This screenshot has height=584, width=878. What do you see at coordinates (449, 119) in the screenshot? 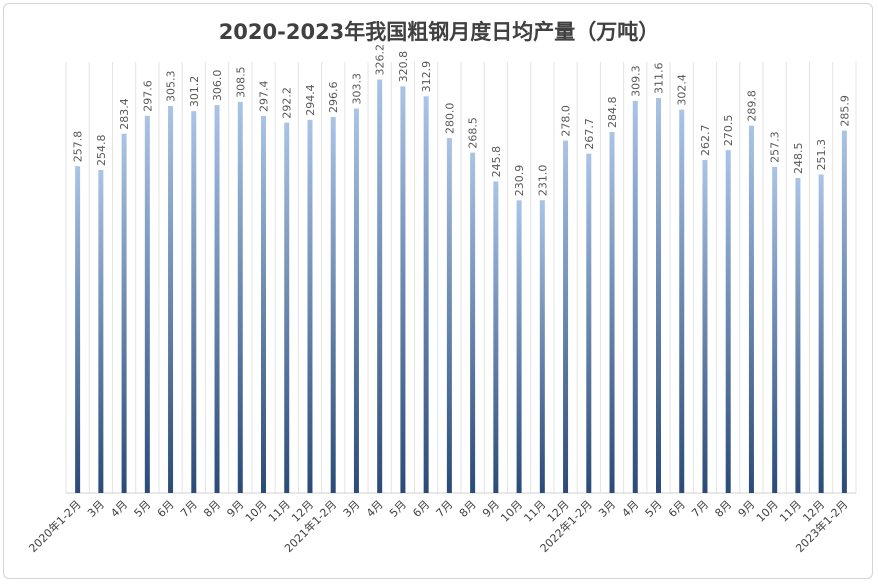
I see `data-label: 280.0` at bounding box center [449, 119].